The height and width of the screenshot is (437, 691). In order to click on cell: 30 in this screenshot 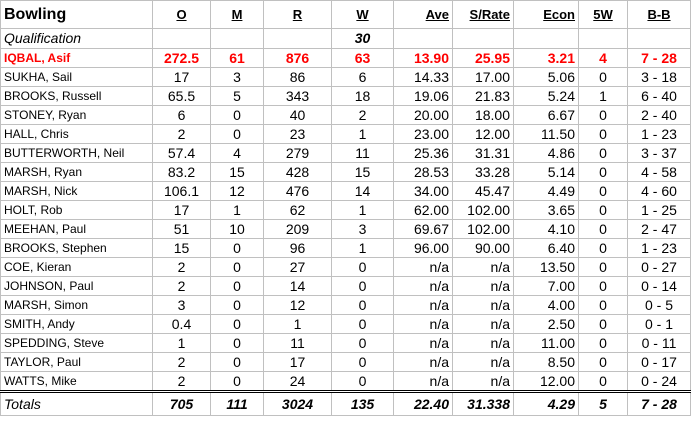, I will do `click(362, 38)`.